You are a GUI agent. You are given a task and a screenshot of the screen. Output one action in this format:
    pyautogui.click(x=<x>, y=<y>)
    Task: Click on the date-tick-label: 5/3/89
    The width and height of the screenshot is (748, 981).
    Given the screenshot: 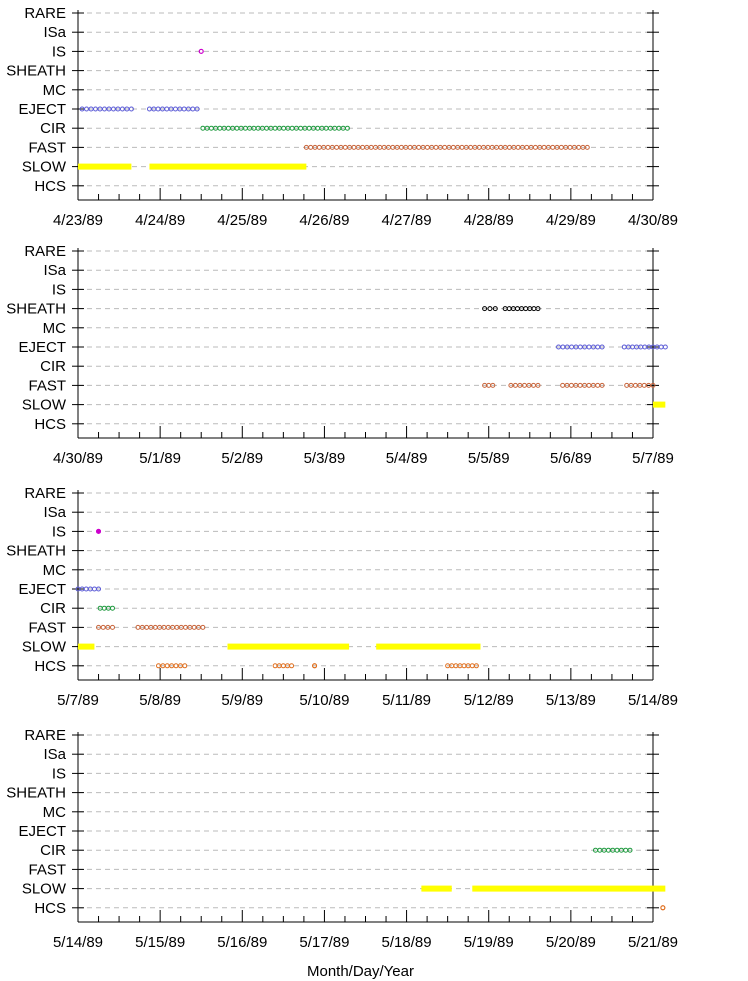 What is the action you would take?
    pyautogui.click(x=325, y=458)
    